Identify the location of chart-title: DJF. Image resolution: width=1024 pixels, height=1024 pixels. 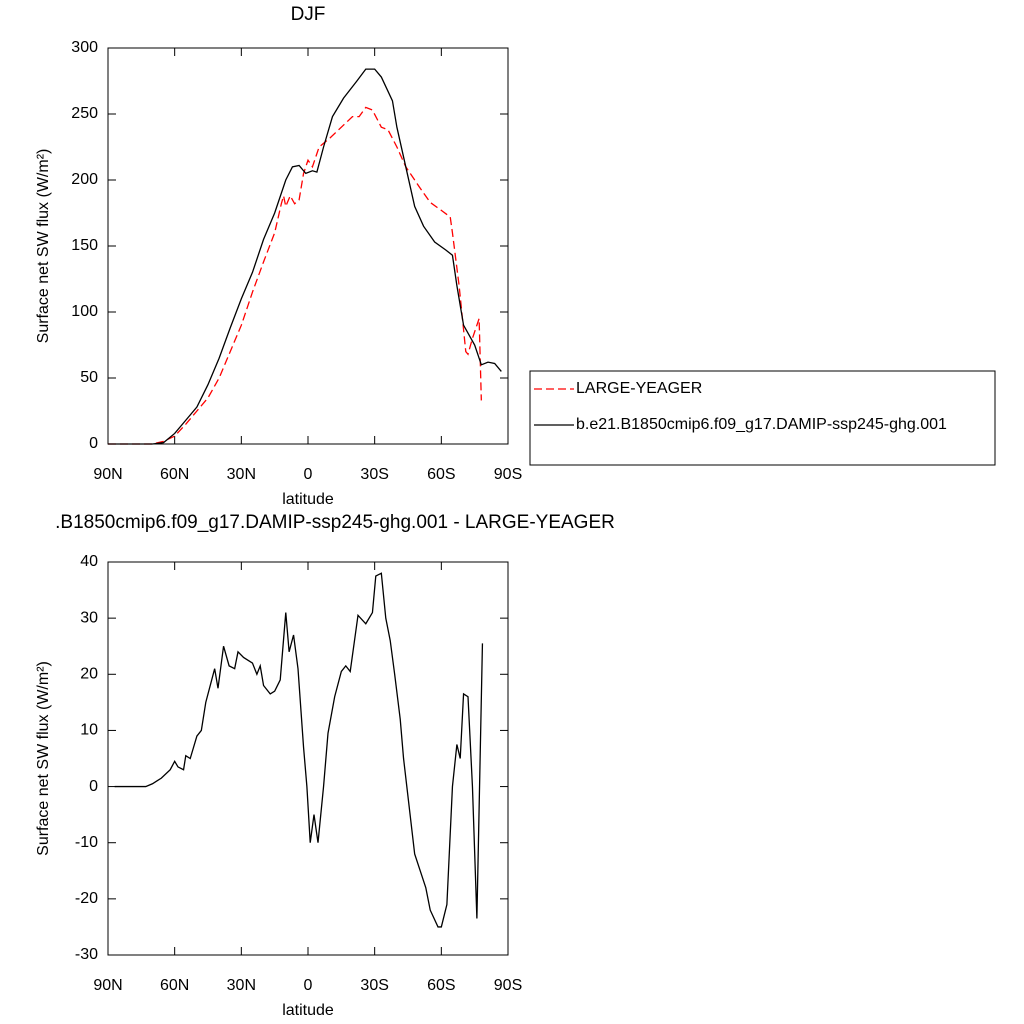
(308, 14).